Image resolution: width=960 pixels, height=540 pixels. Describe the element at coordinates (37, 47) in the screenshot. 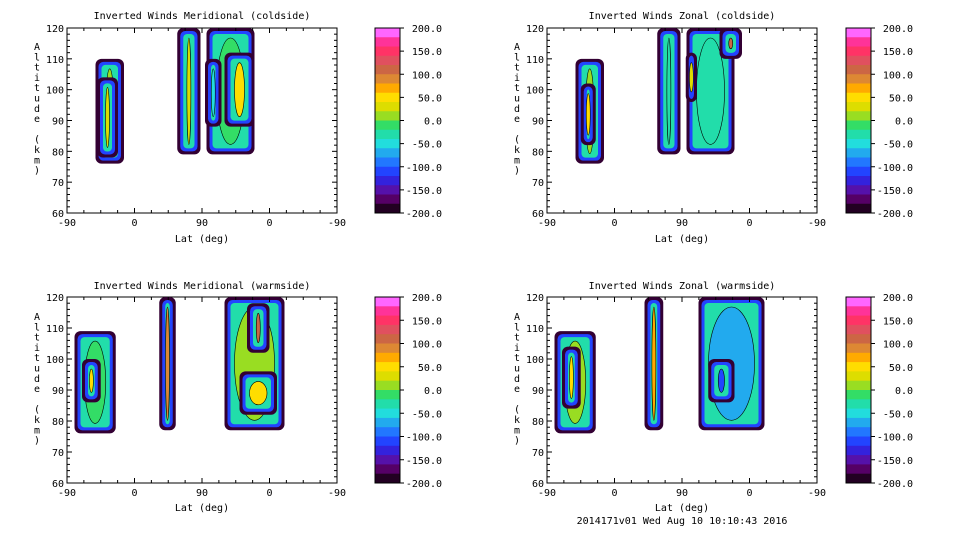

I see `y-axis-label-char: A` at that location.